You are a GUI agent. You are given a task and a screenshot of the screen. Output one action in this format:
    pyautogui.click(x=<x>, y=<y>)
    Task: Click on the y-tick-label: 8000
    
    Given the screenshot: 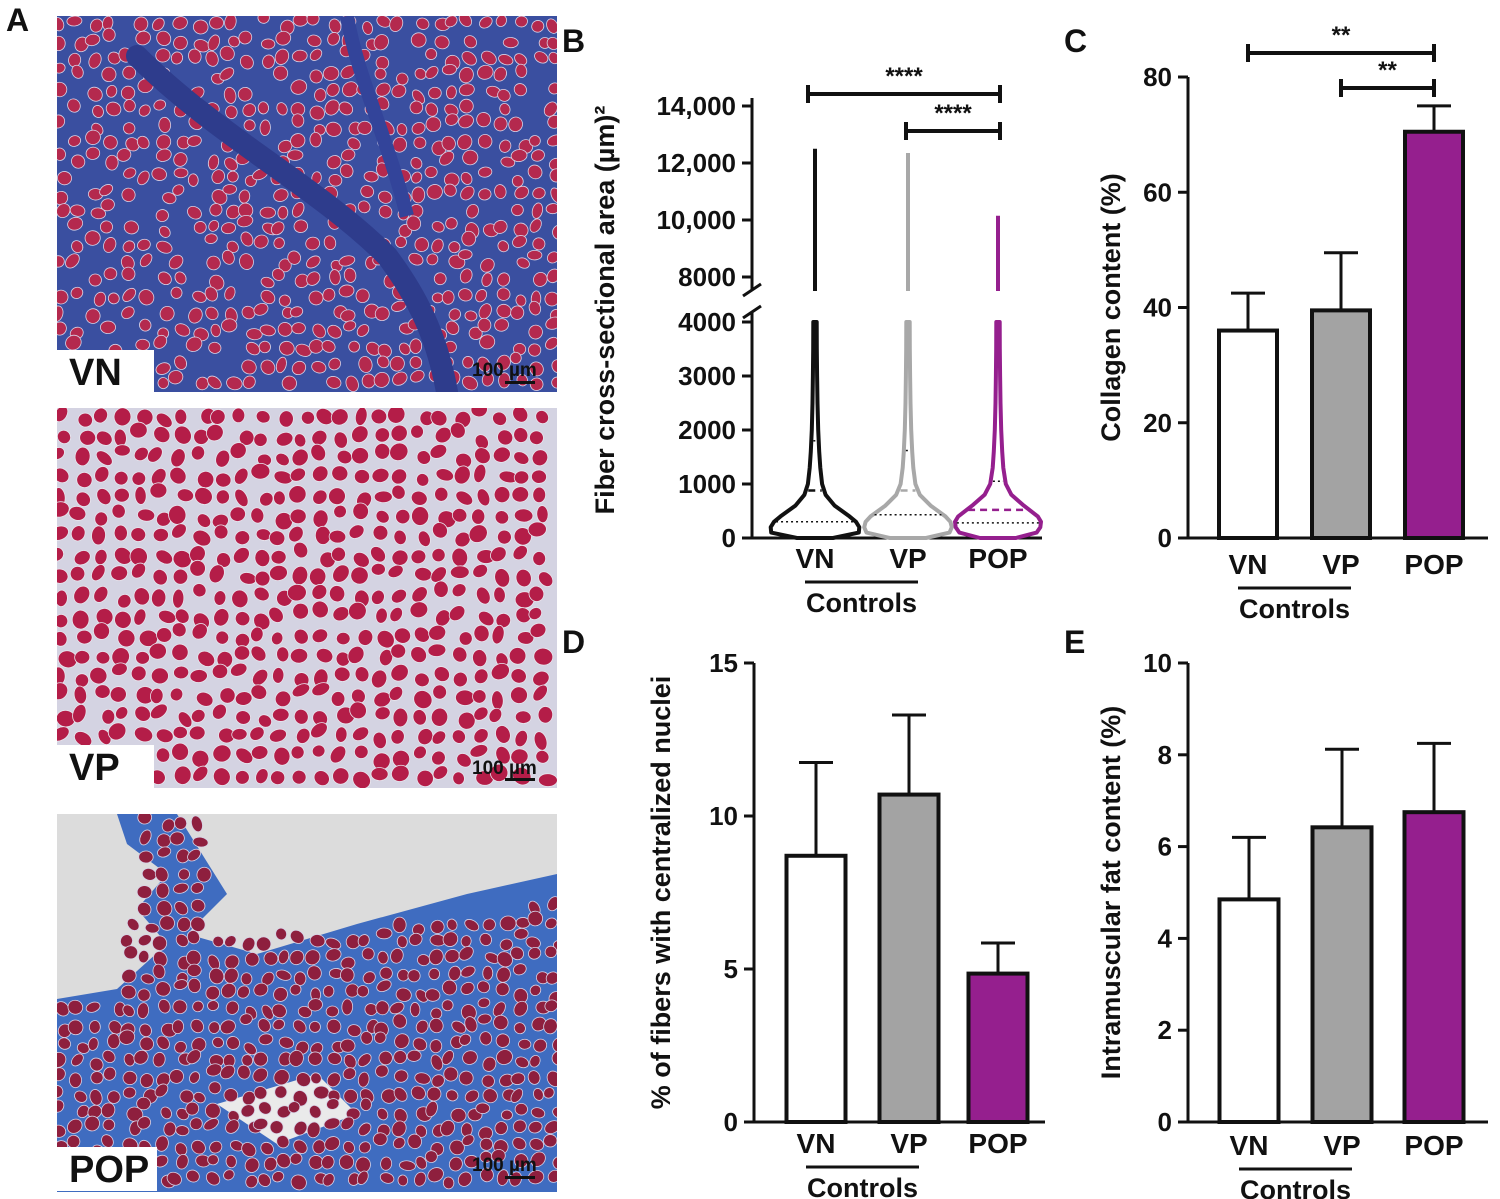 What is the action you would take?
    pyautogui.click(x=707, y=277)
    